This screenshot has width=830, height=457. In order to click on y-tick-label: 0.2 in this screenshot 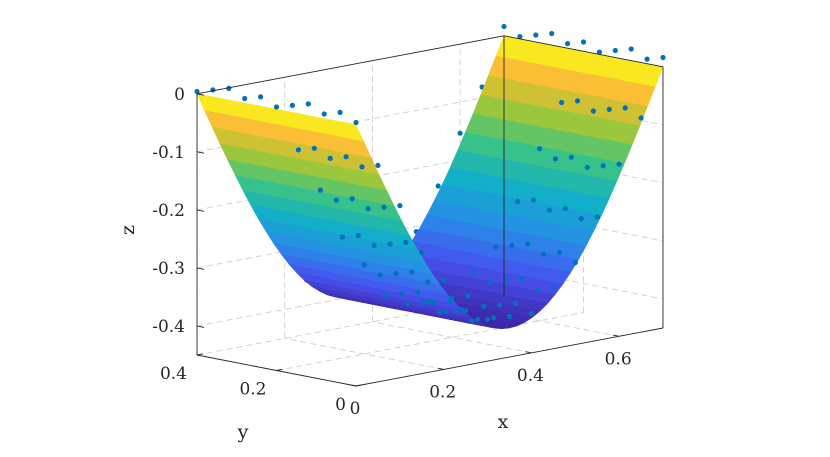, I will do `click(252, 390)`.